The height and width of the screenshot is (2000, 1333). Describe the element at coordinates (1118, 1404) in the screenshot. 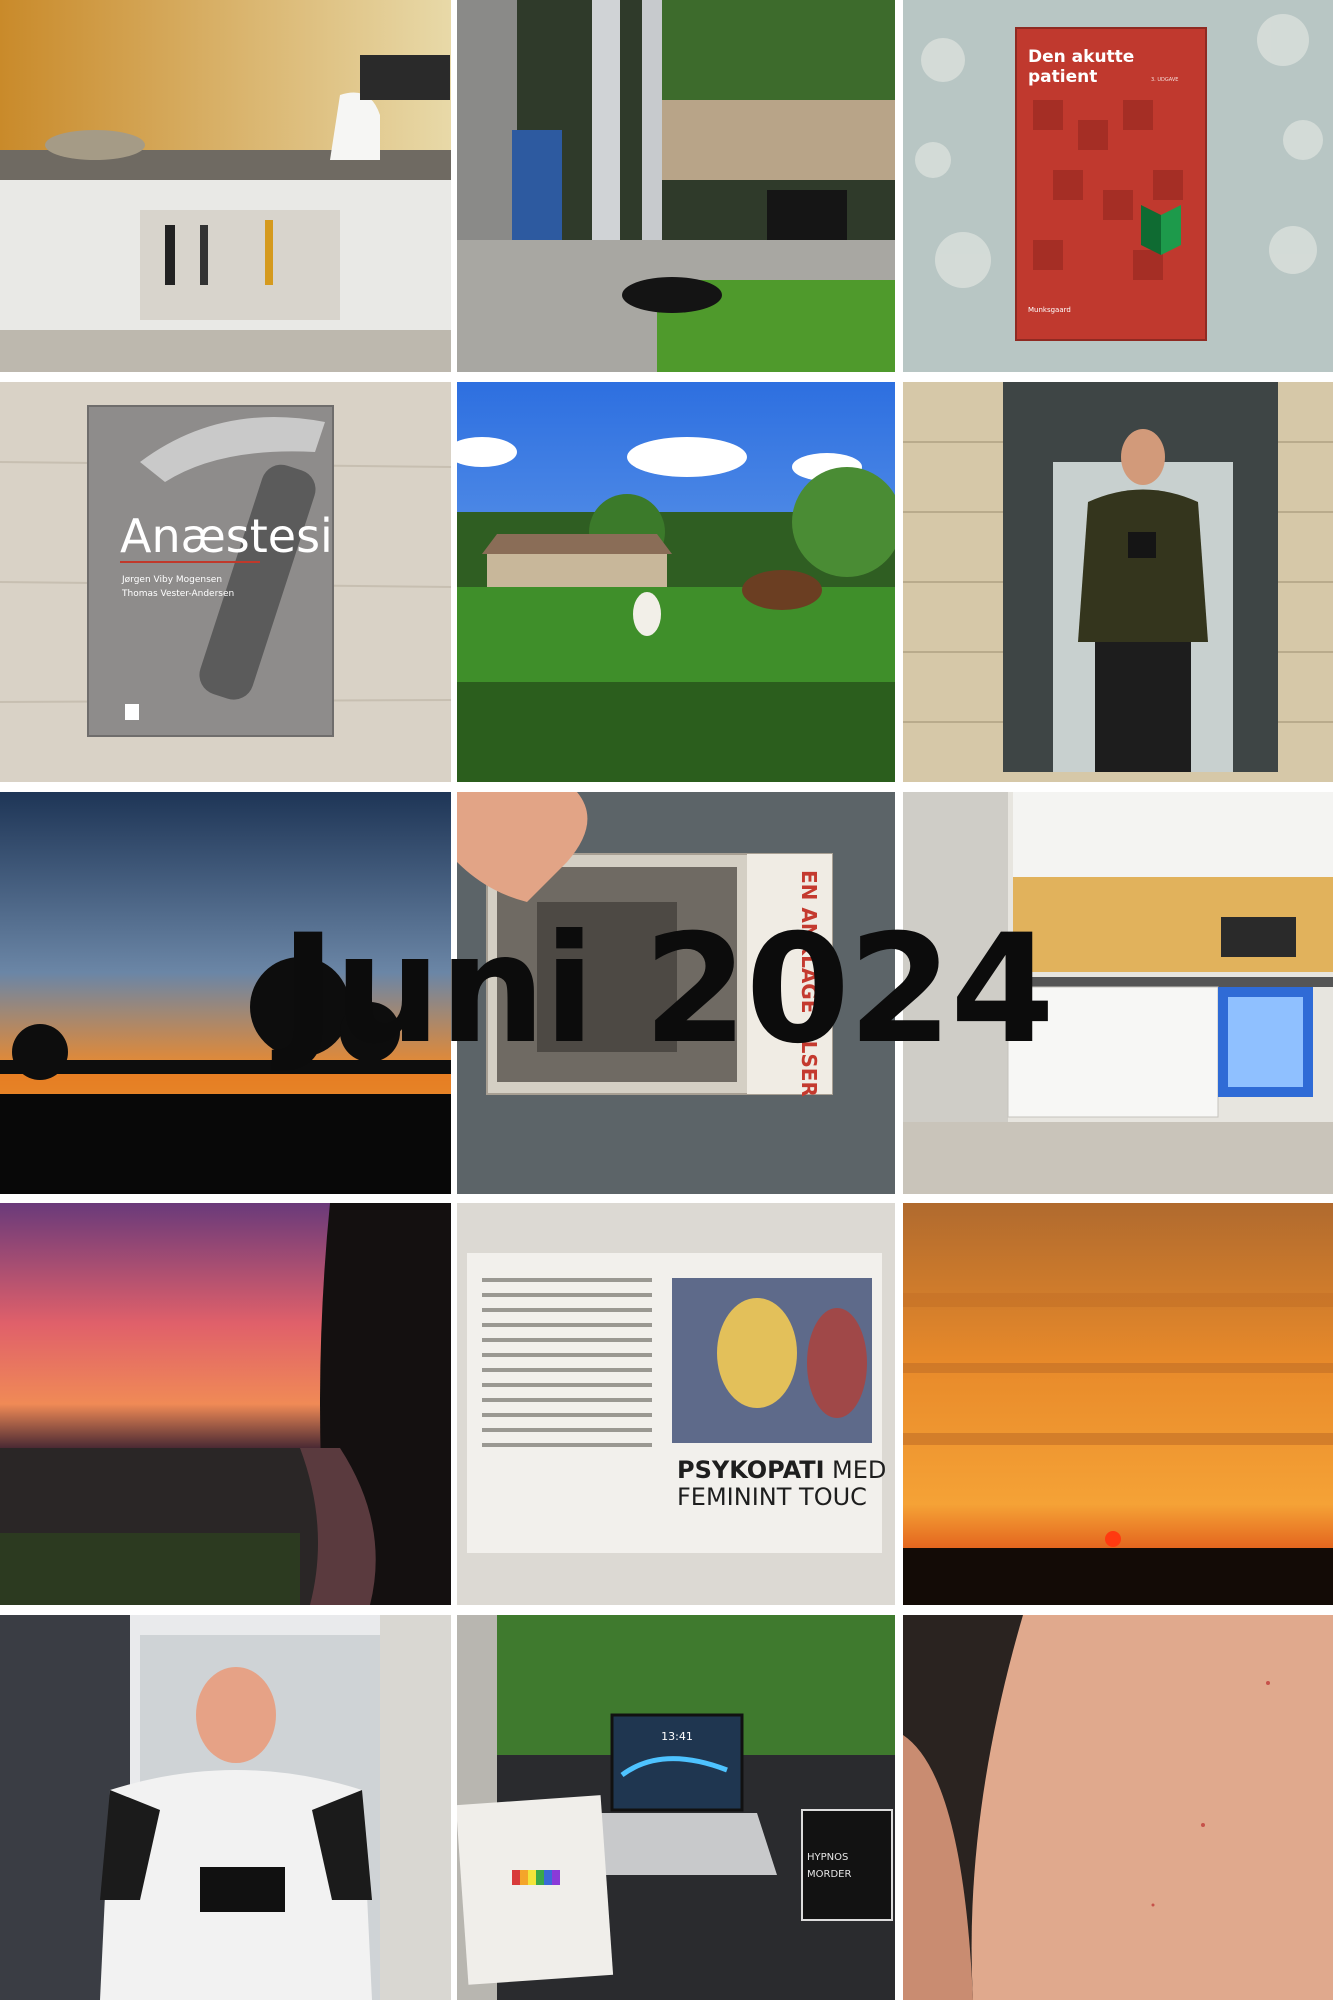

I see `photo-orange-sunset` at that location.